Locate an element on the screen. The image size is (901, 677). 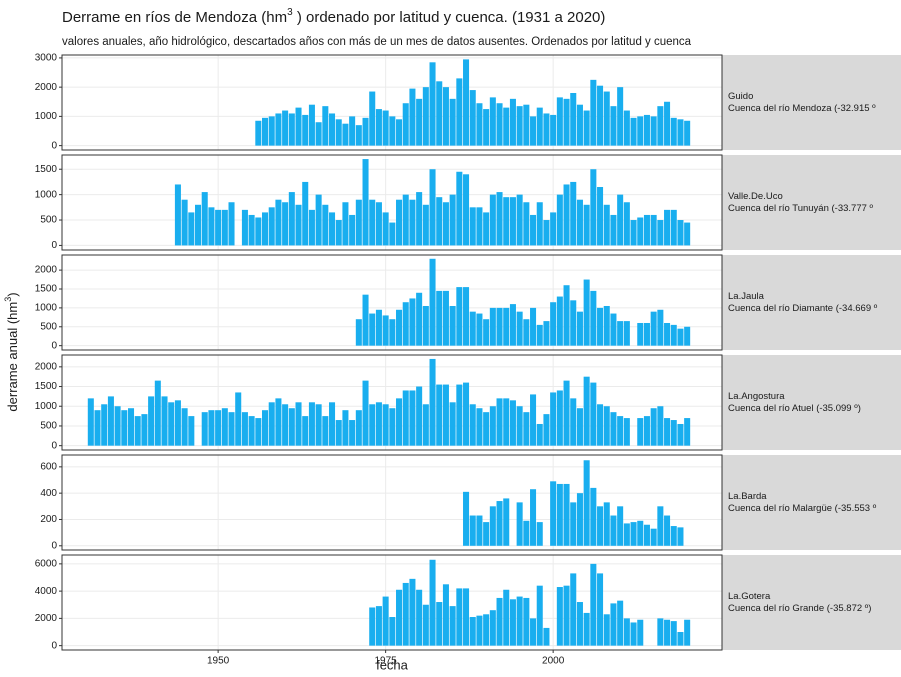
y-tick-label: 1000 is located at coordinates (46, 406).